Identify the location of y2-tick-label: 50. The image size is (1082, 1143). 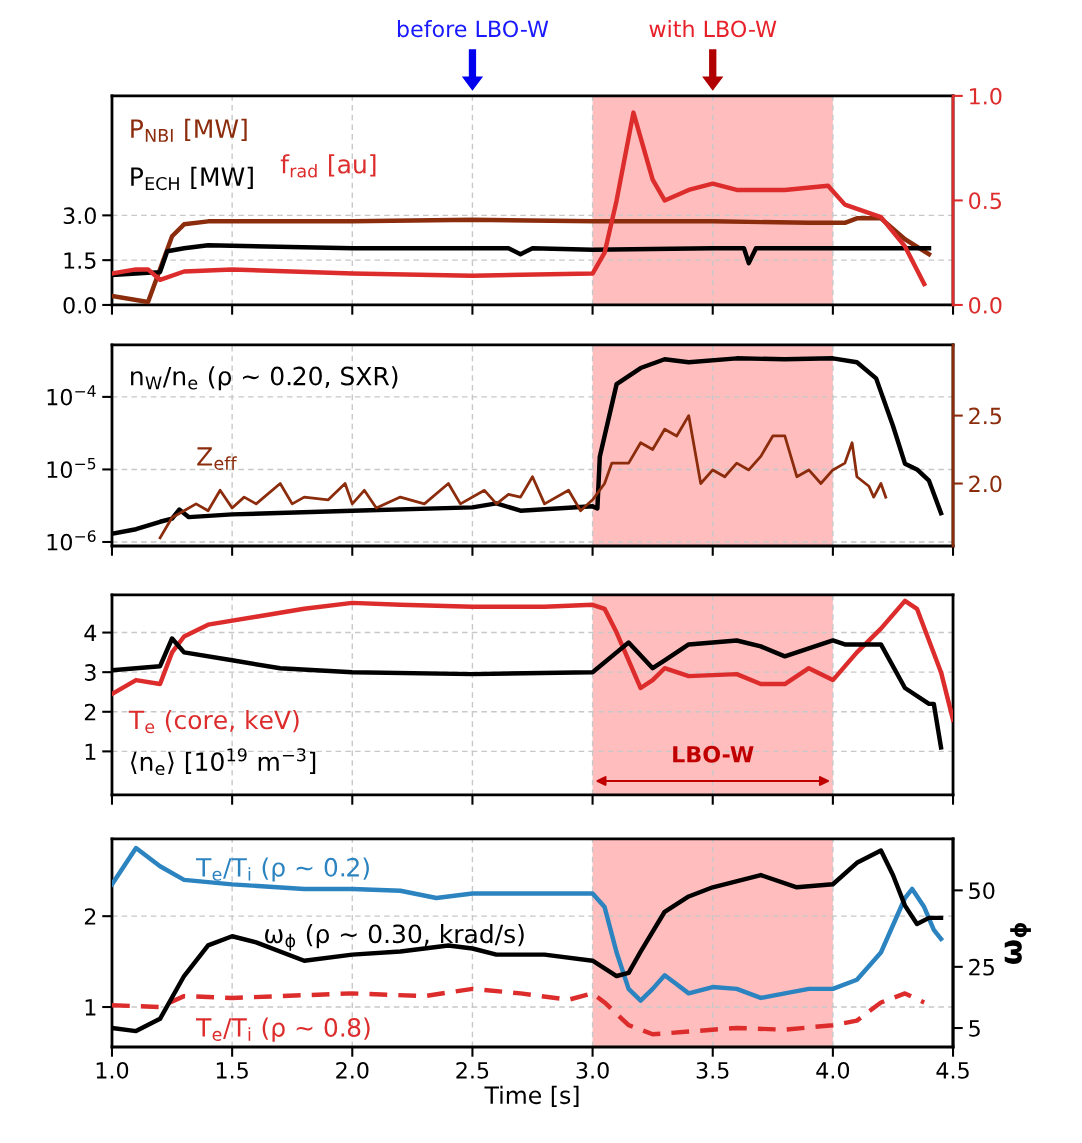
(982, 891).